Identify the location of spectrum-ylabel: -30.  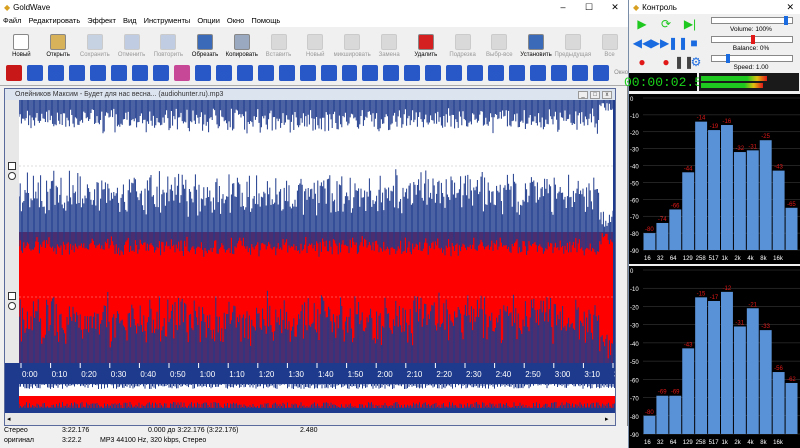
(634, 327).